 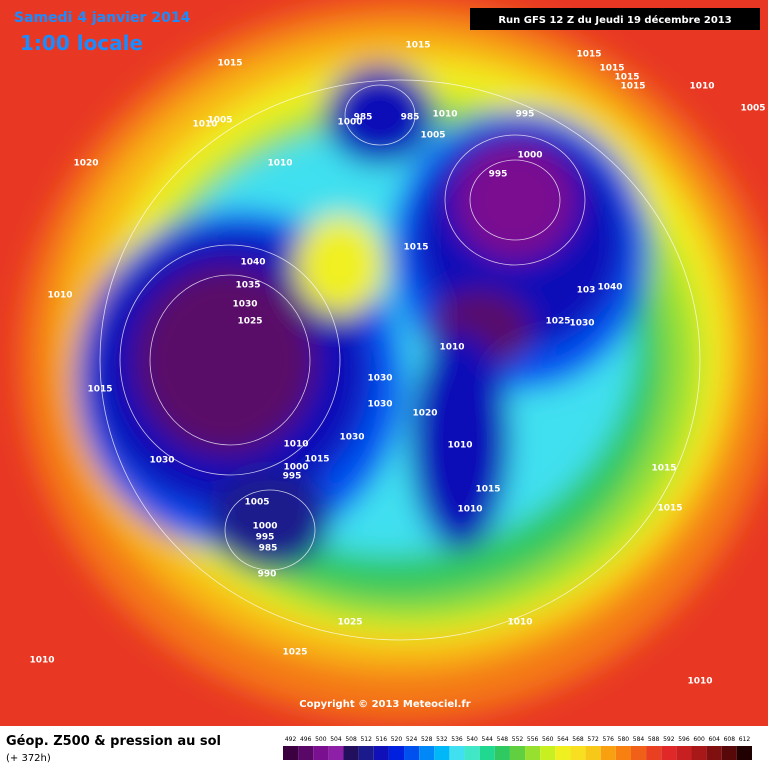 I want to click on scale-label: 588, so click(x=654, y=739).